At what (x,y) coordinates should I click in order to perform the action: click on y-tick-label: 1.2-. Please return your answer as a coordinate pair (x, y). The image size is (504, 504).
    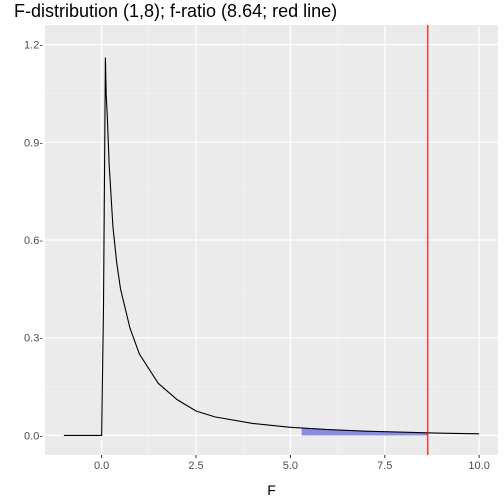
    Looking at the image, I should click on (33, 46).